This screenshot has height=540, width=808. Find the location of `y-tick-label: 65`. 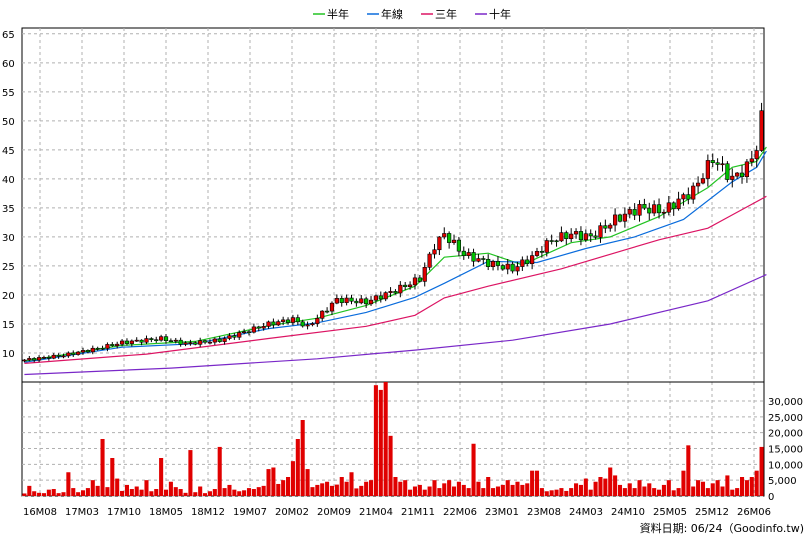

y-tick-label: 65 is located at coordinates (8, 35).